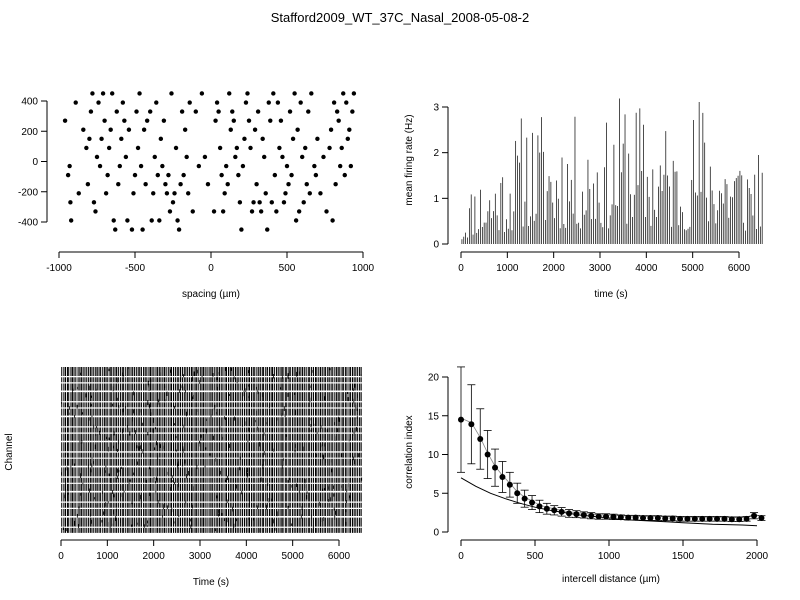 The width and height of the screenshot is (800, 600). What do you see at coordinates (612, 171) in the screenshot?
I see `firing-rate-bars` at bounding box center [612, 171].